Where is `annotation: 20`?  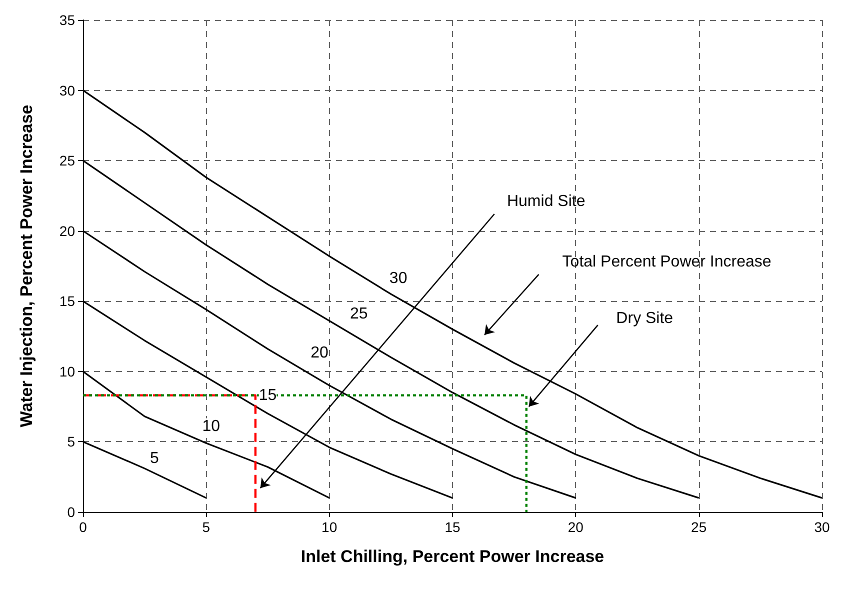 annotation: 20 is located at coordinates (319, 353).